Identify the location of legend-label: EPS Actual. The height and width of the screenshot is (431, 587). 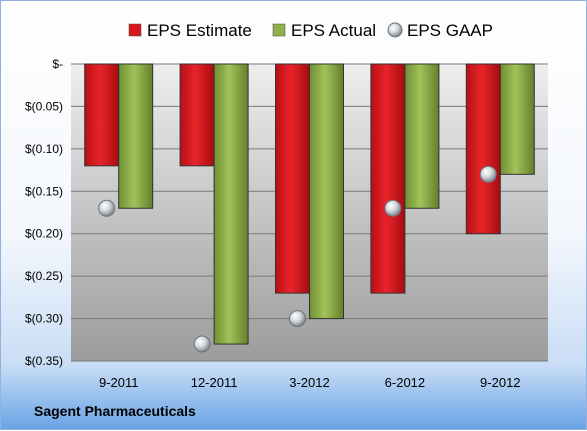
(333, 30).